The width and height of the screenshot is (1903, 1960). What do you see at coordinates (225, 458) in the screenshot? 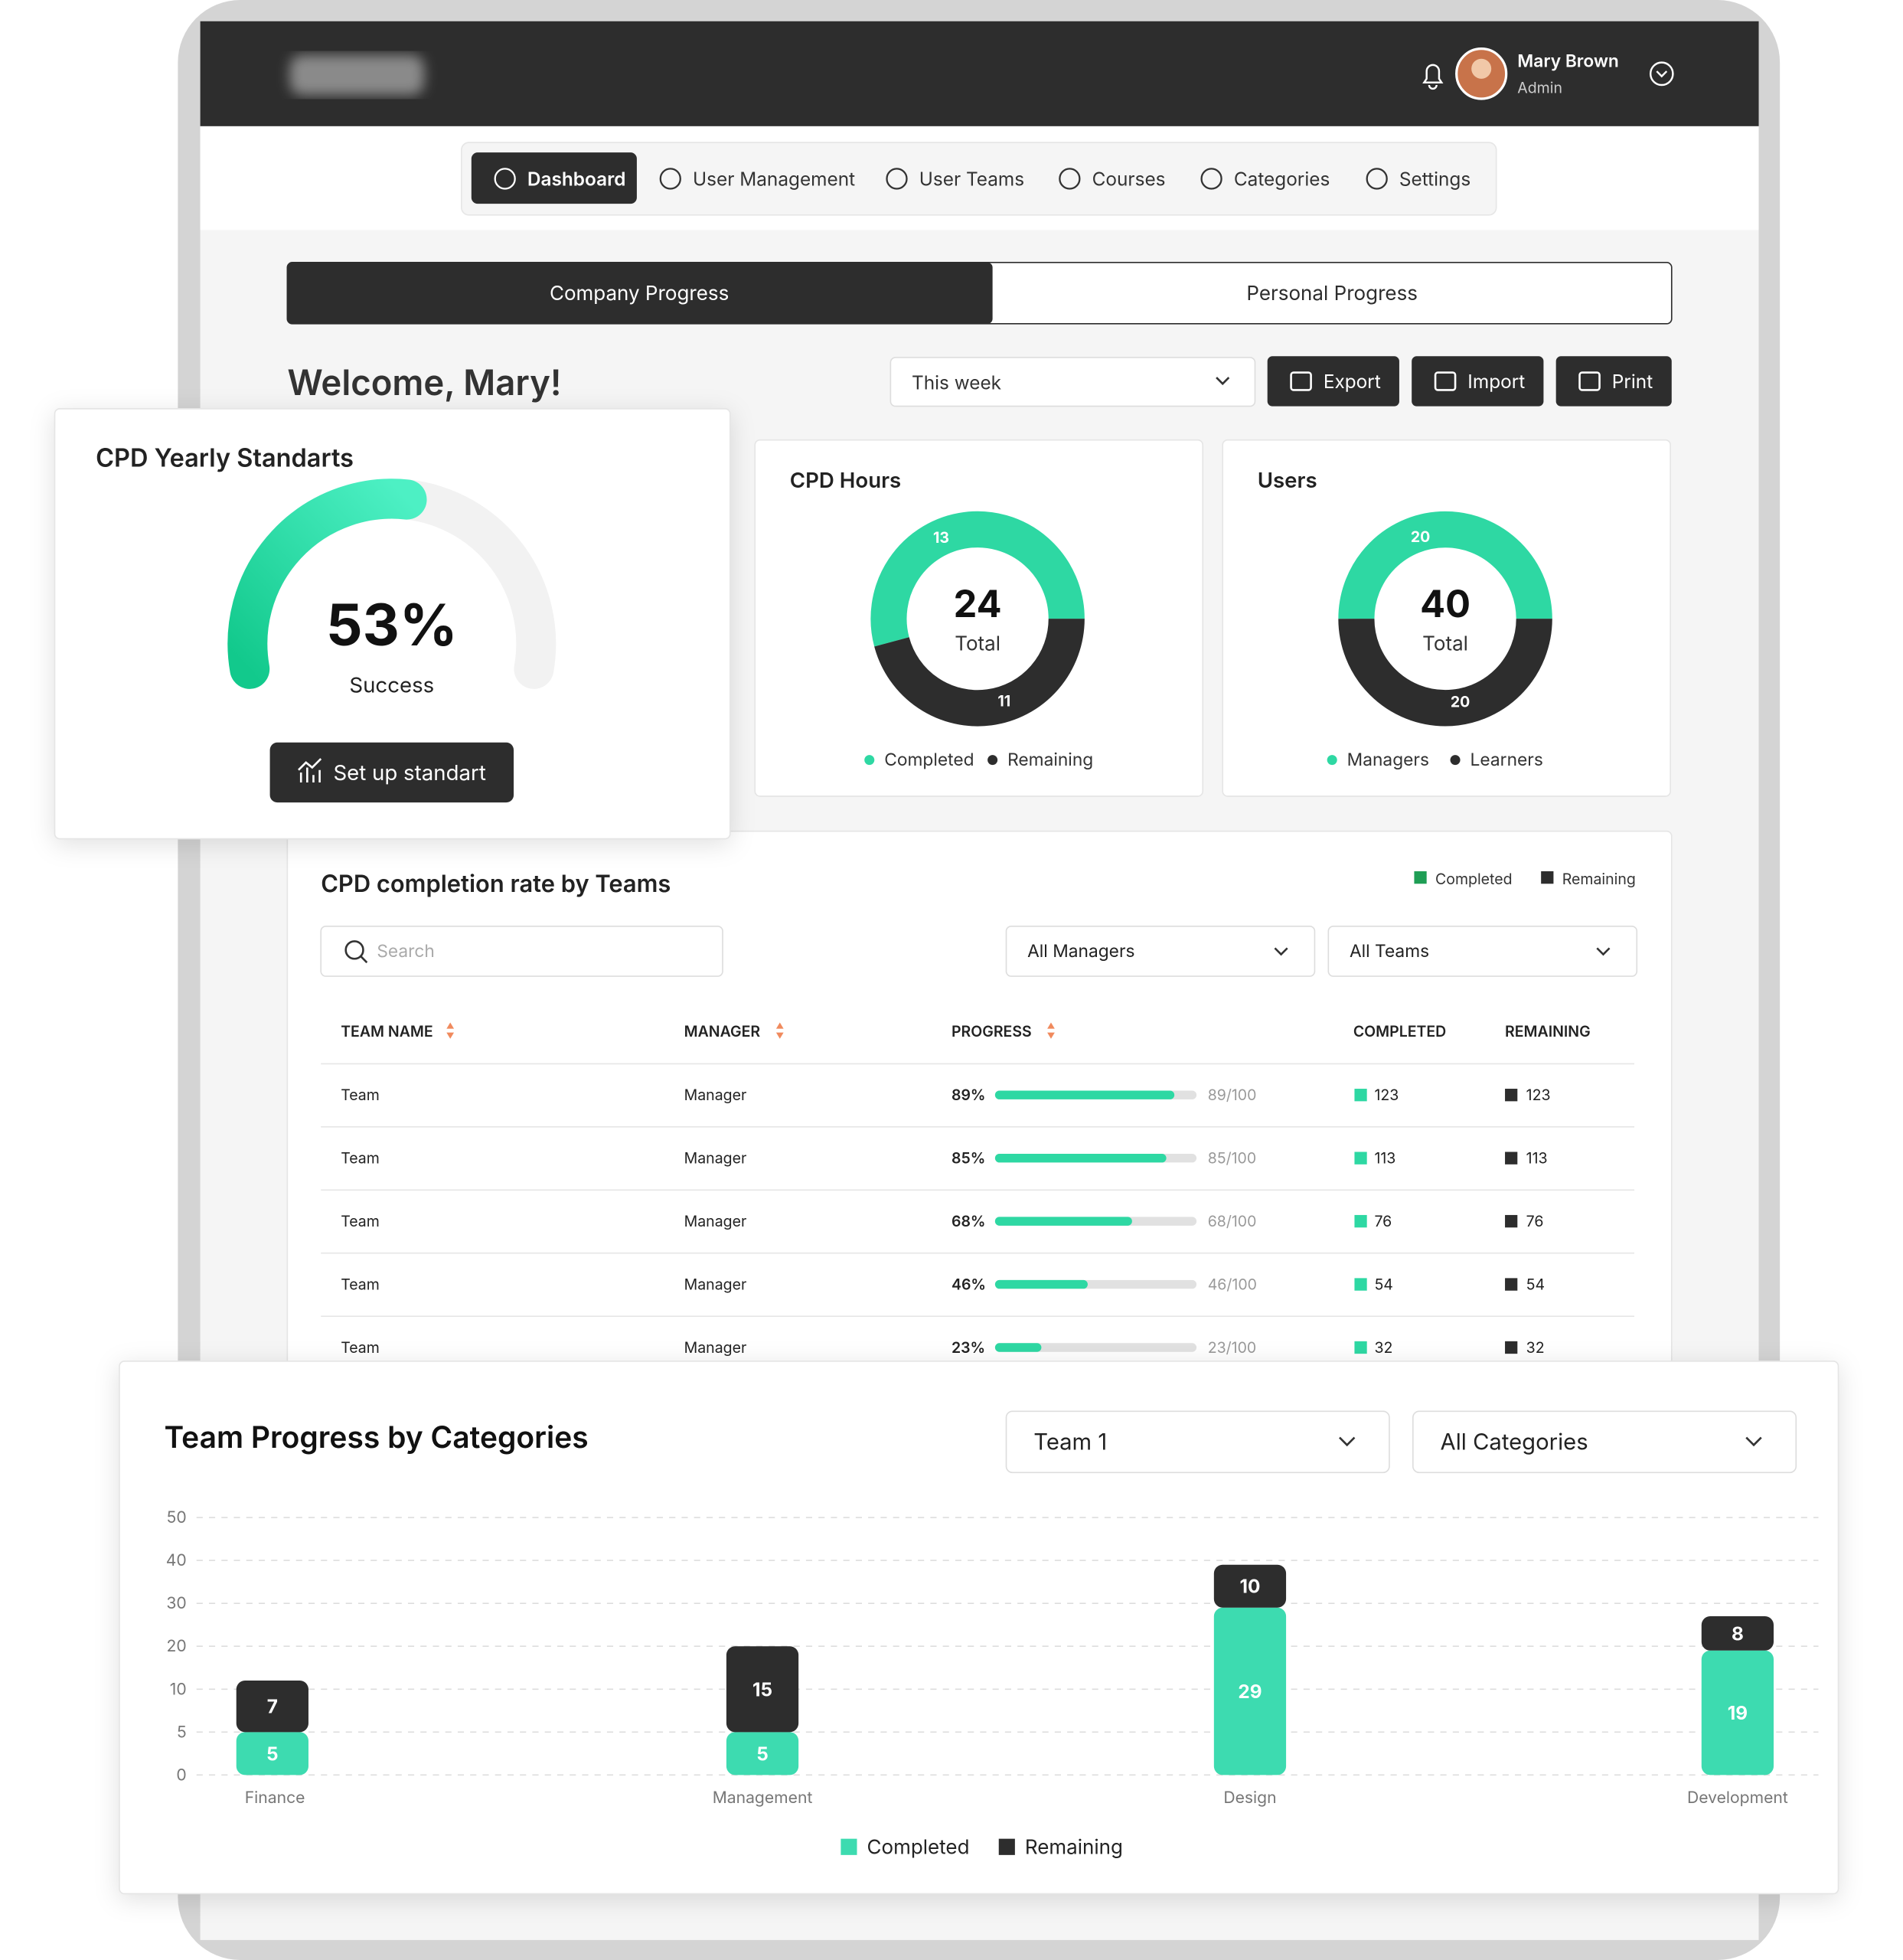
I see `card-title: CPD Yearly Standarts` at bounding box center [225, 458].